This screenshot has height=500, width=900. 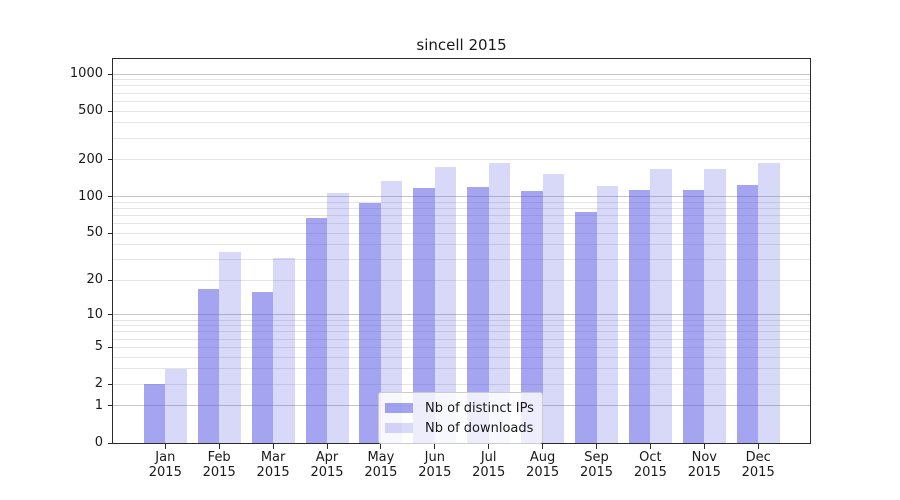 I want to click on y-tick-label: 200, so click(x=90, y=159).